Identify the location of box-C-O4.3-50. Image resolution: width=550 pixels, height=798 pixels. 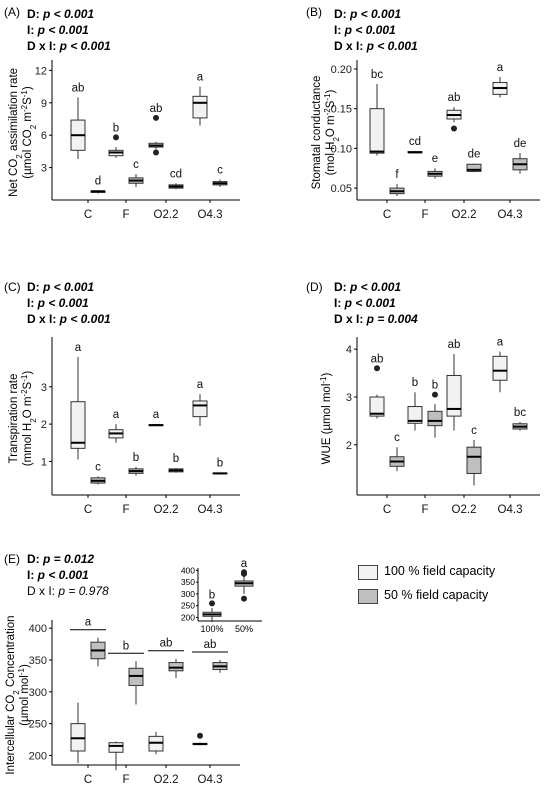
(220, 473).